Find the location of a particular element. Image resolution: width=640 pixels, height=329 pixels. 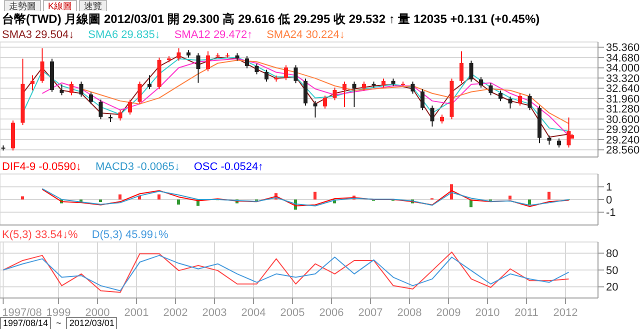

text: 速覽 is located at coordinates (93, 5).